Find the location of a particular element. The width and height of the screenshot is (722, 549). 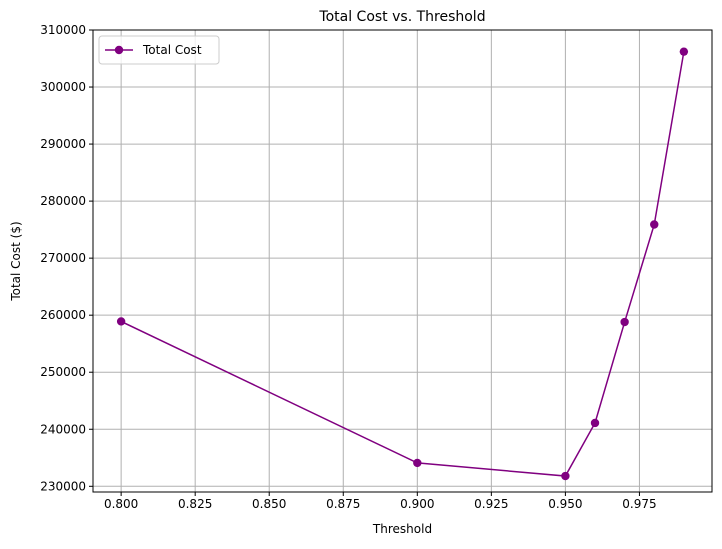

legend-label: Total Cost is located at coordinates (172, 50).